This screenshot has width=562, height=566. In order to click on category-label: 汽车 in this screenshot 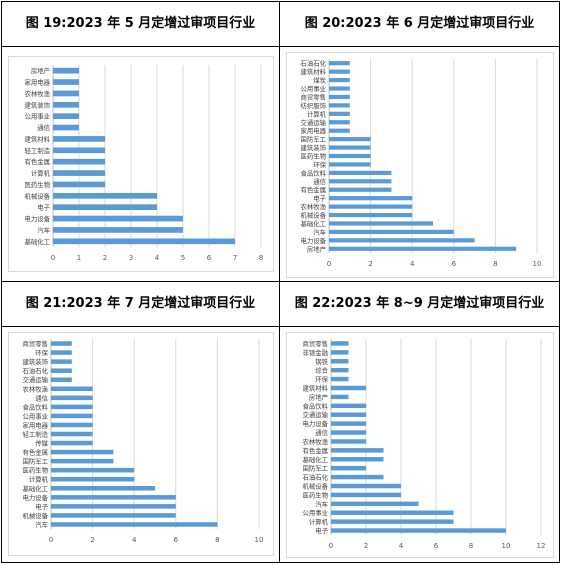, I will do `click(319, 231)`.